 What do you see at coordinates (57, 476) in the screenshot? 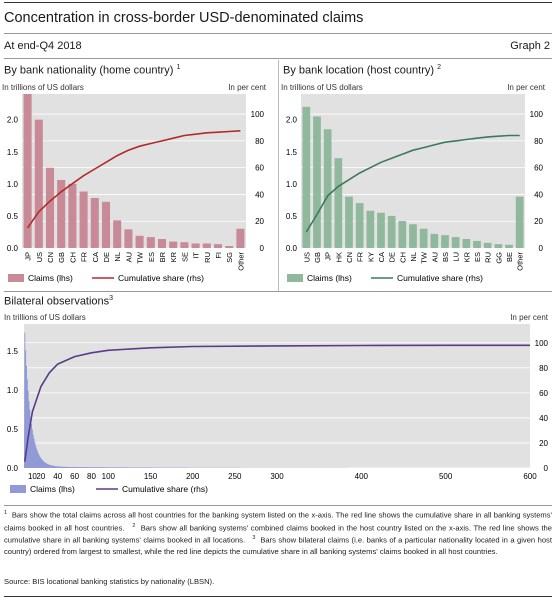
I see `x-tick-label: 40` at bounding box center [57, 476].